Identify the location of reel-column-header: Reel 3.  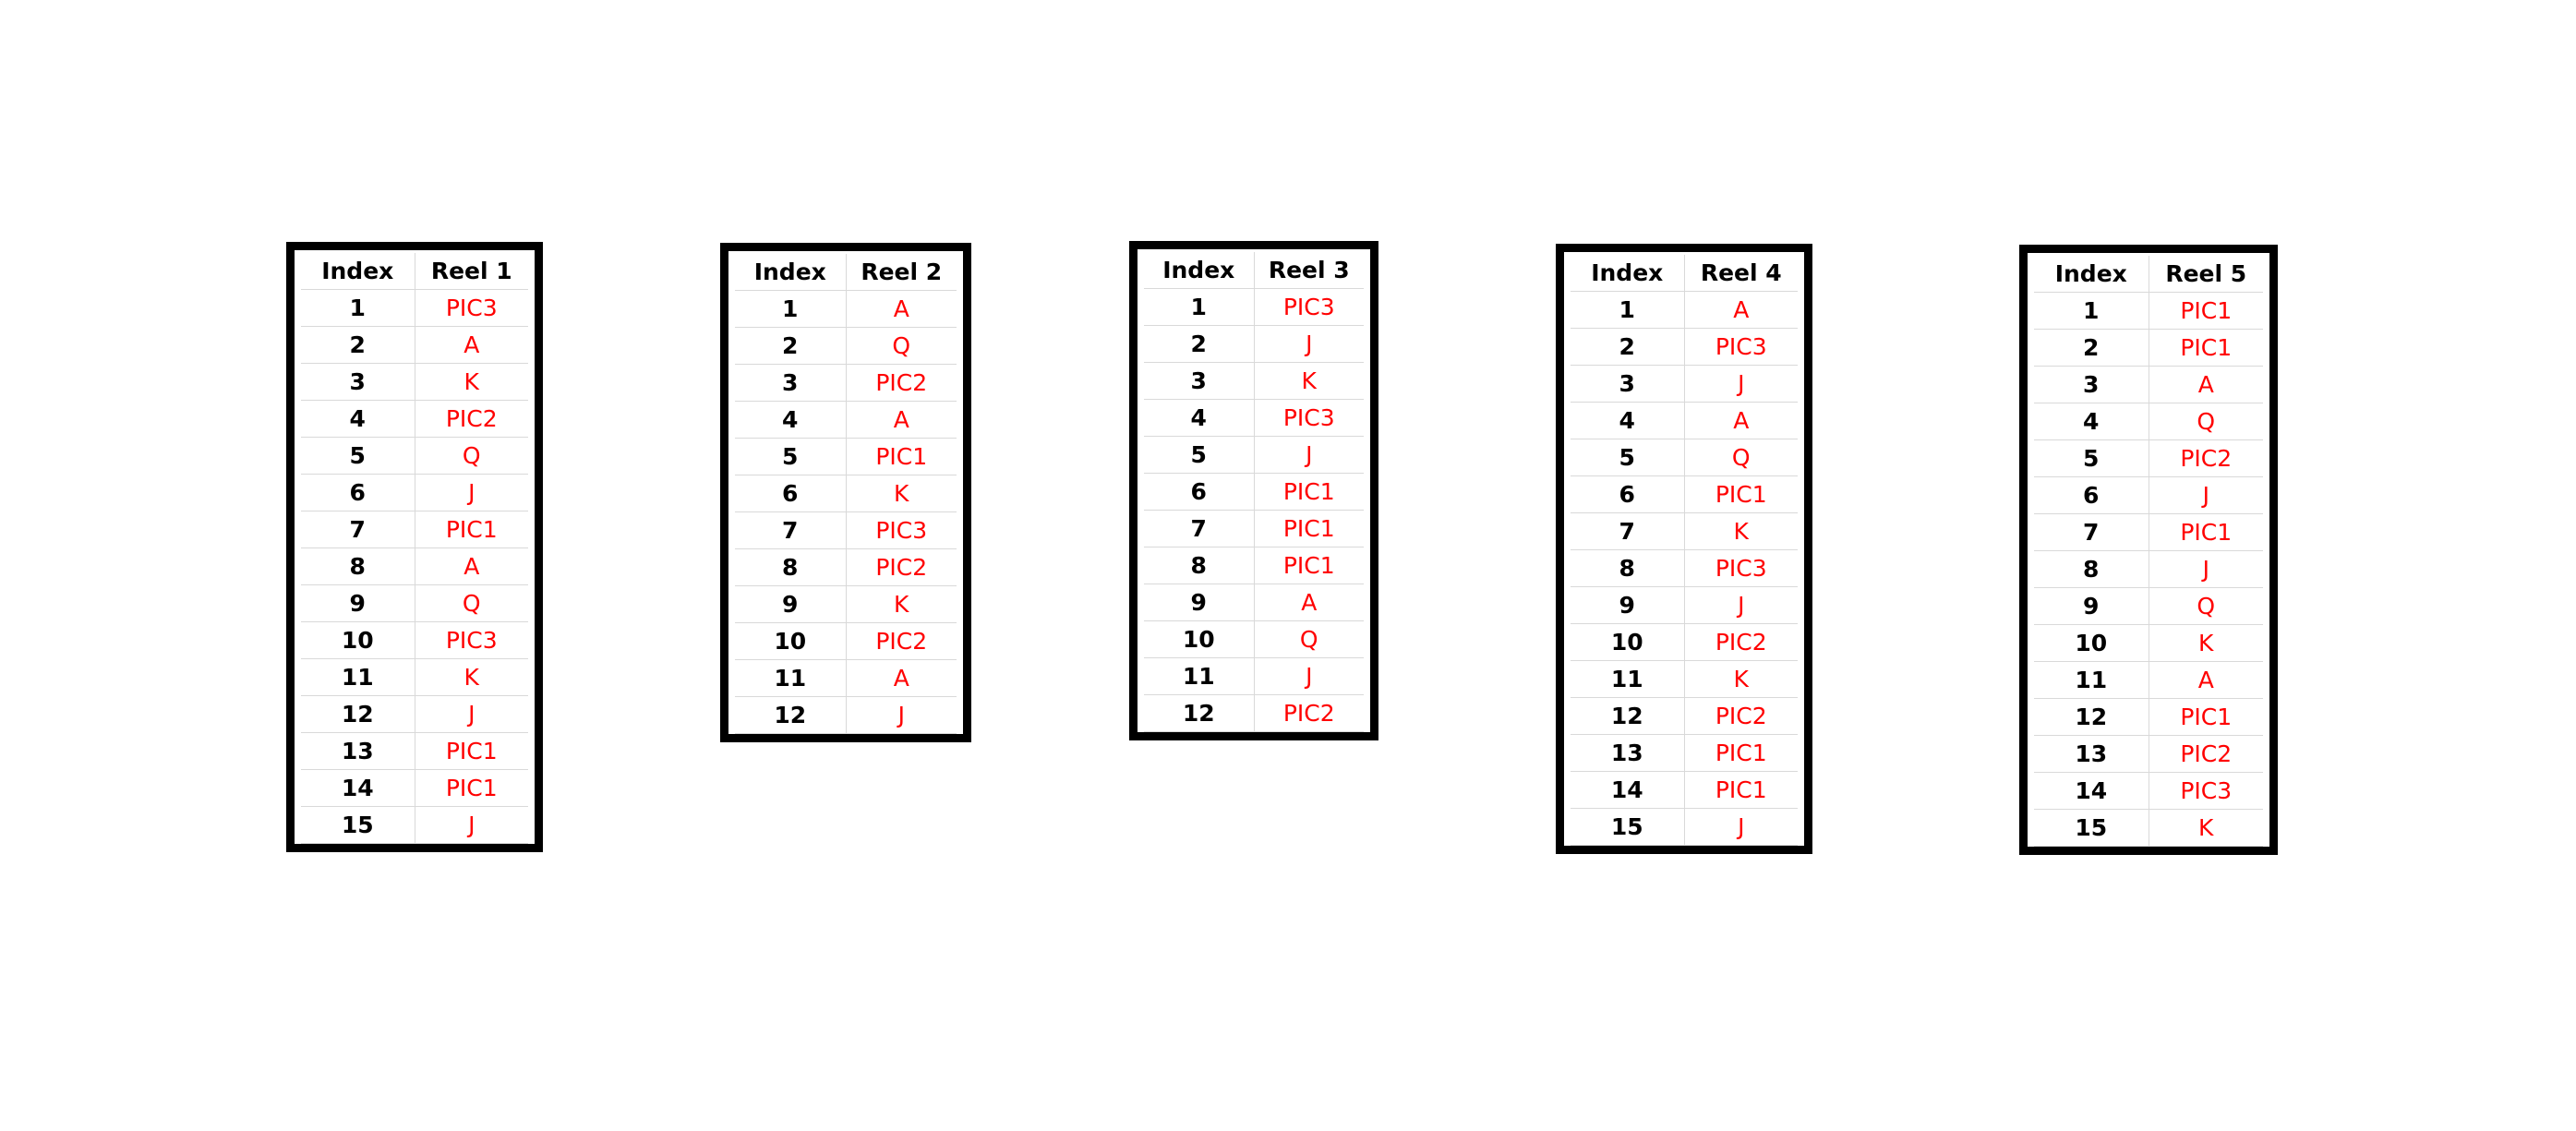
(1308, 270).